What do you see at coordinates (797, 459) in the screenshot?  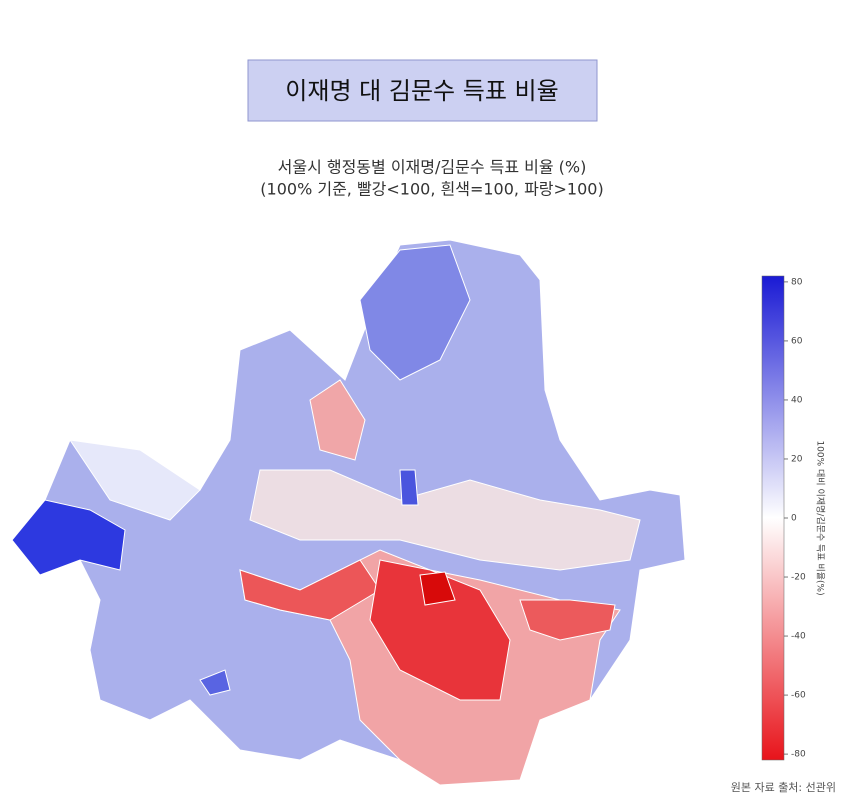 I see `colorbar-tick-label: 20` at bounding box center [797, 459].